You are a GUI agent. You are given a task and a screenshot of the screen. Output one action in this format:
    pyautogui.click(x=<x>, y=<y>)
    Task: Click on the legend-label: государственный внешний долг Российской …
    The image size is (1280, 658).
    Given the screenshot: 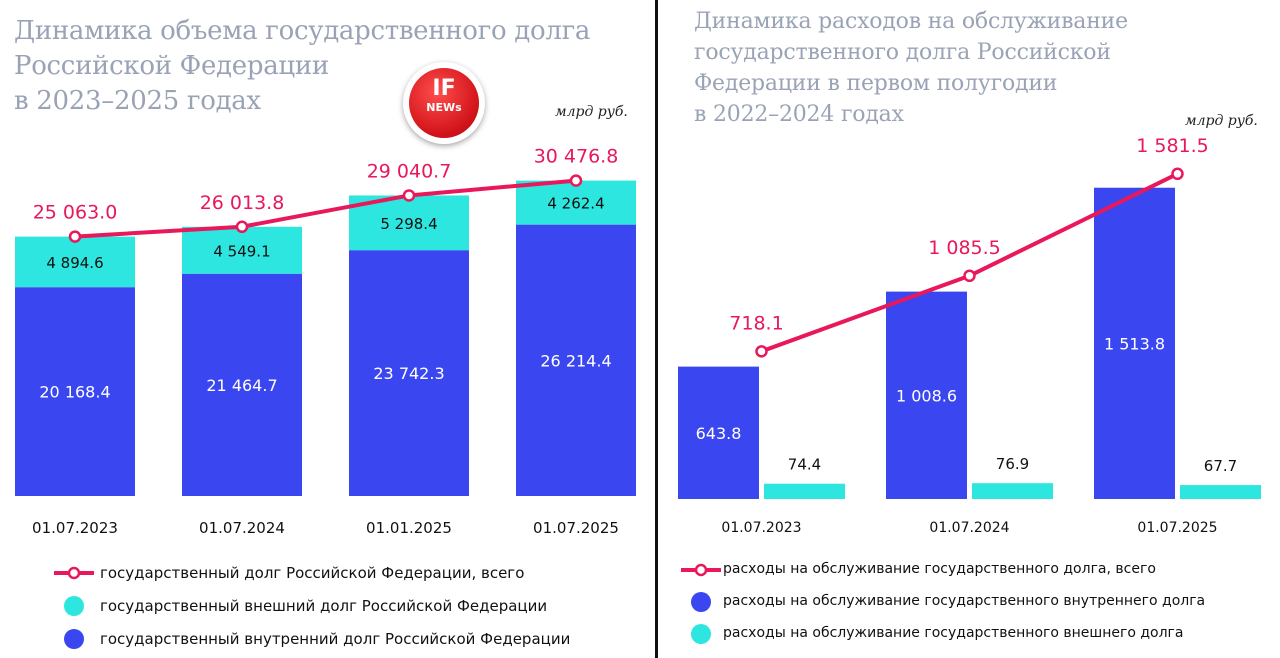 What is the action you would take?
    pyautogui.click(x=324, y=606)
    